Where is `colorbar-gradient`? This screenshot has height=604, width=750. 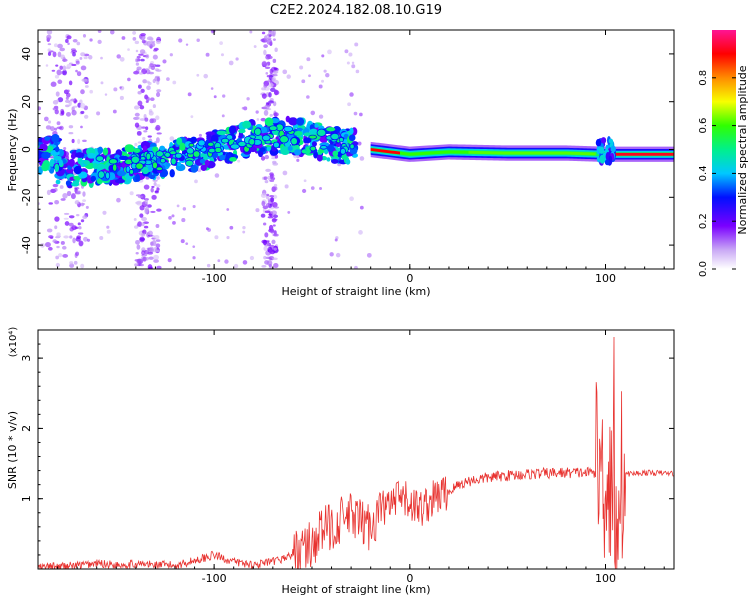 colorbar-gradient is located at coordinates (724, 149).